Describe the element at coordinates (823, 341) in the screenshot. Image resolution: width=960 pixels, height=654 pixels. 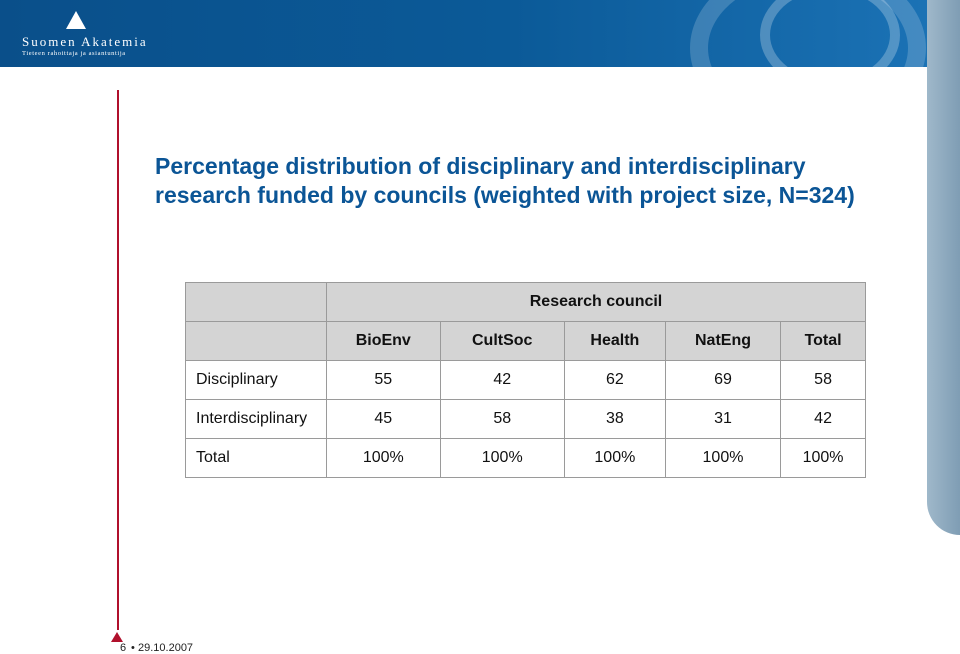
I see `column-header: Total` at that location.